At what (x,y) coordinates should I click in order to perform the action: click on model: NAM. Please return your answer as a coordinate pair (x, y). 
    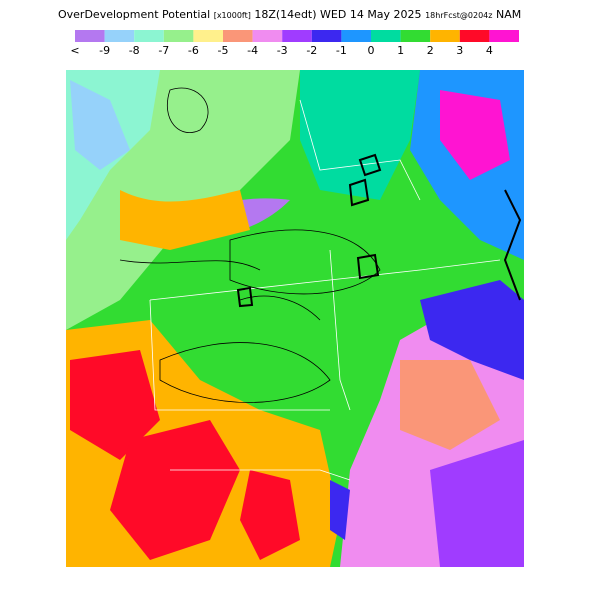
    Looking at the image, I should click on (508, 14).